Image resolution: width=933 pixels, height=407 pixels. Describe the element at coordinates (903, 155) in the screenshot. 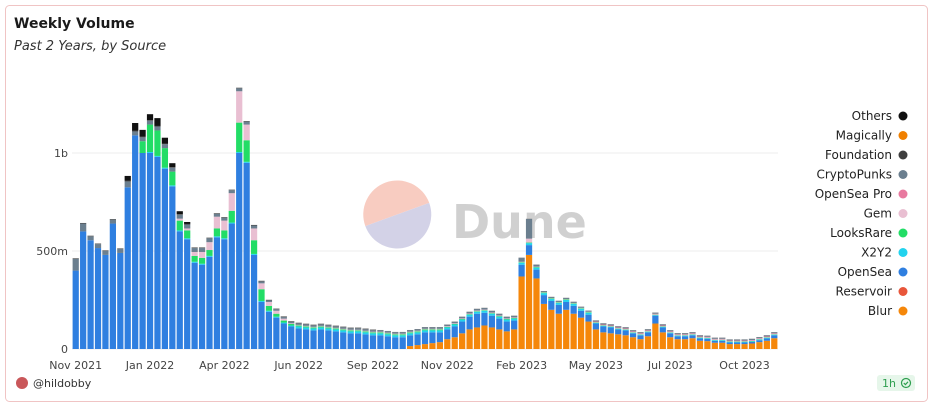

I see `legend-swatch` at that location.